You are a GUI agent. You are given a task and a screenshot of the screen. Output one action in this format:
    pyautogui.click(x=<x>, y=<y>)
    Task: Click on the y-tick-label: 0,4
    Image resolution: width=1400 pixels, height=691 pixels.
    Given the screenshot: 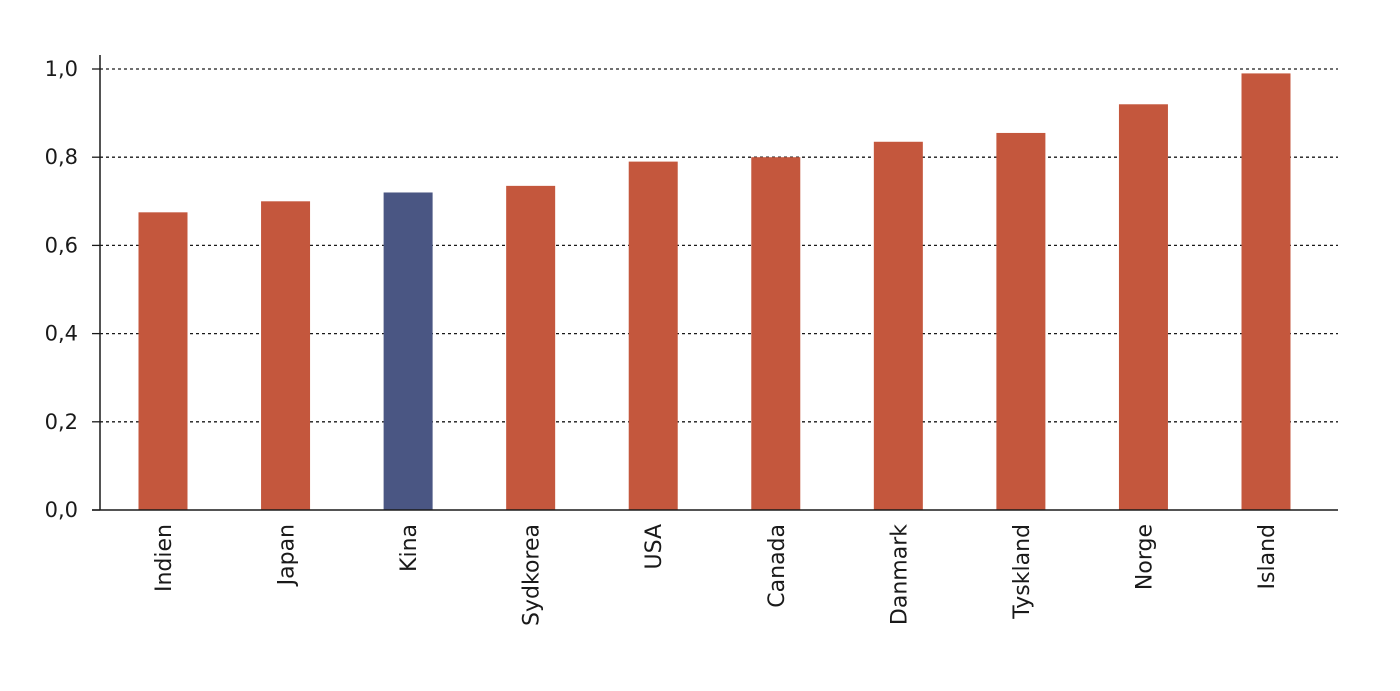 What is the action you would take?
    pyautogui.click(x=61, y=334)
    